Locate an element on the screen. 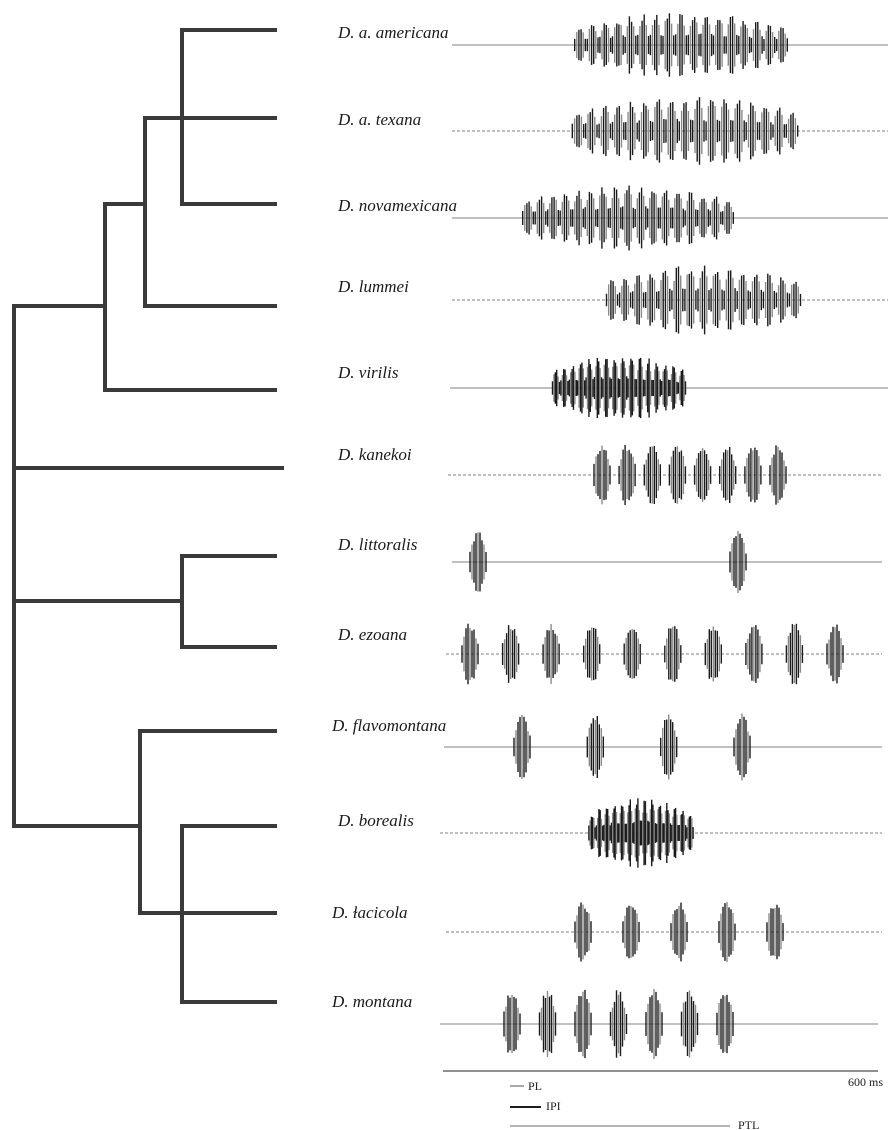 Image resolution: width=892 pixels, height=1130 pixels. species-label-borealis: D. borealis is located at coordinates (375, 820).